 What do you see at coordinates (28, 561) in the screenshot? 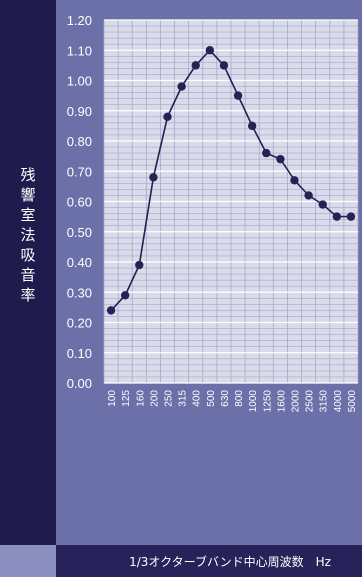
I see `corner-block` at bounding box center [28, 561].